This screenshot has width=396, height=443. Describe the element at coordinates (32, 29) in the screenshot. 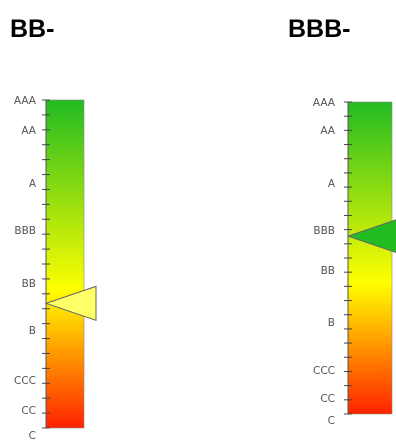

I see `gauge-title-left: BB-` at that location.